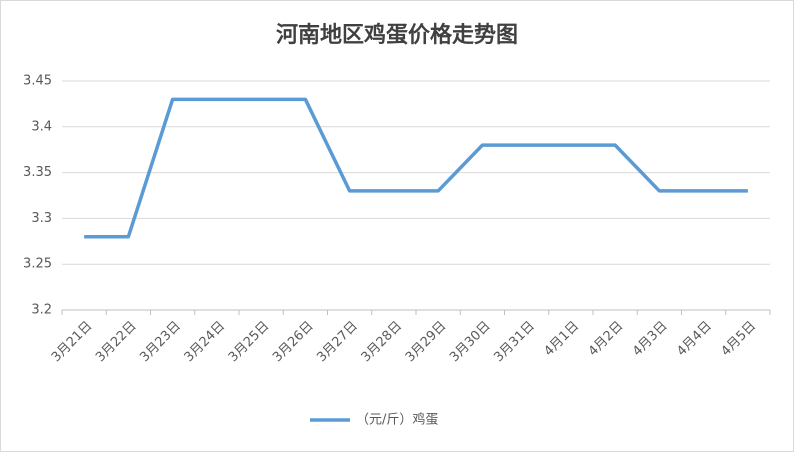  I want to click on y-tick-label: 3.25, so click(37, 264).